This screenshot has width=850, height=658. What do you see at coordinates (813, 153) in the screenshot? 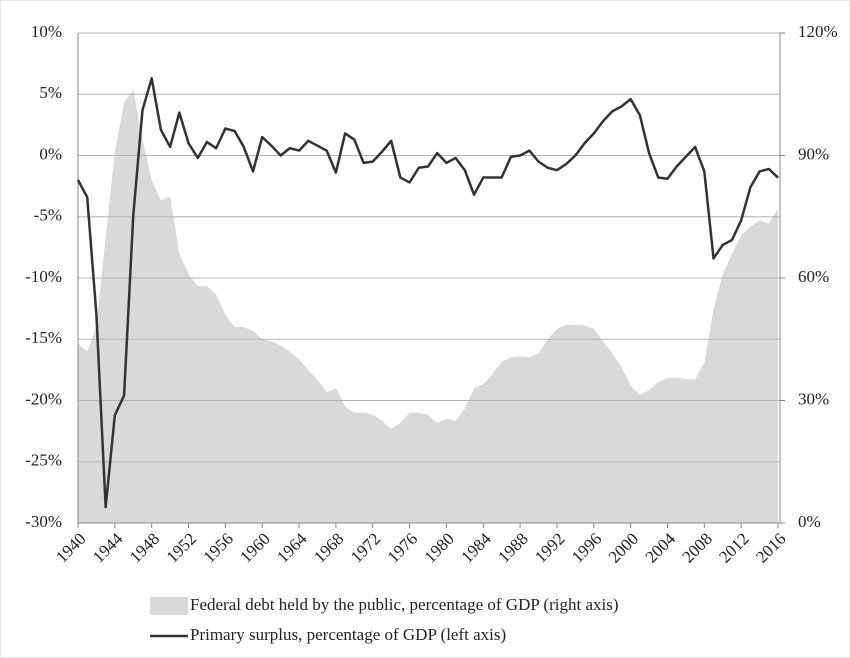
I see `y2-tick-label: 90%` at bounding box center [813, 153].